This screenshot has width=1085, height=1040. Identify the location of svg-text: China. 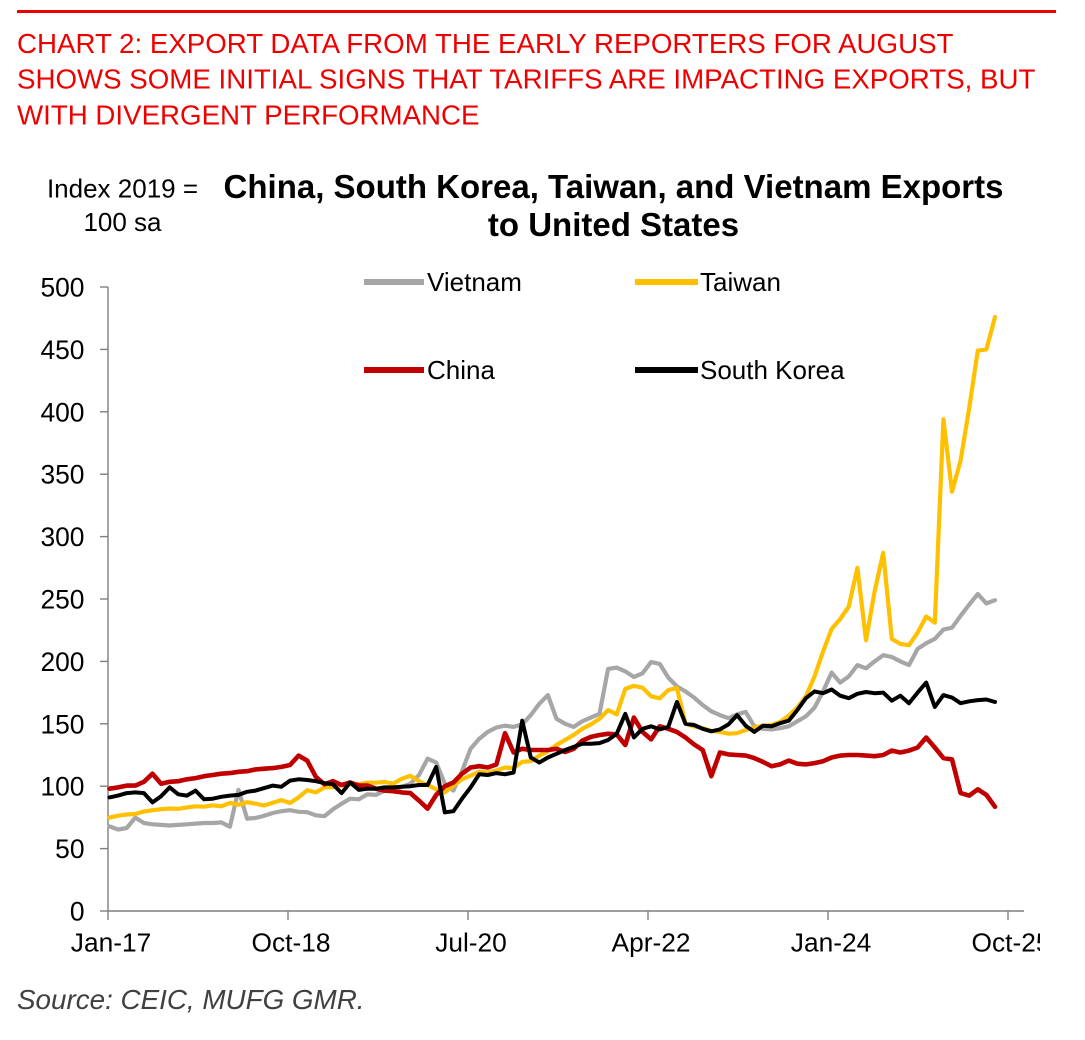
(461, 370).